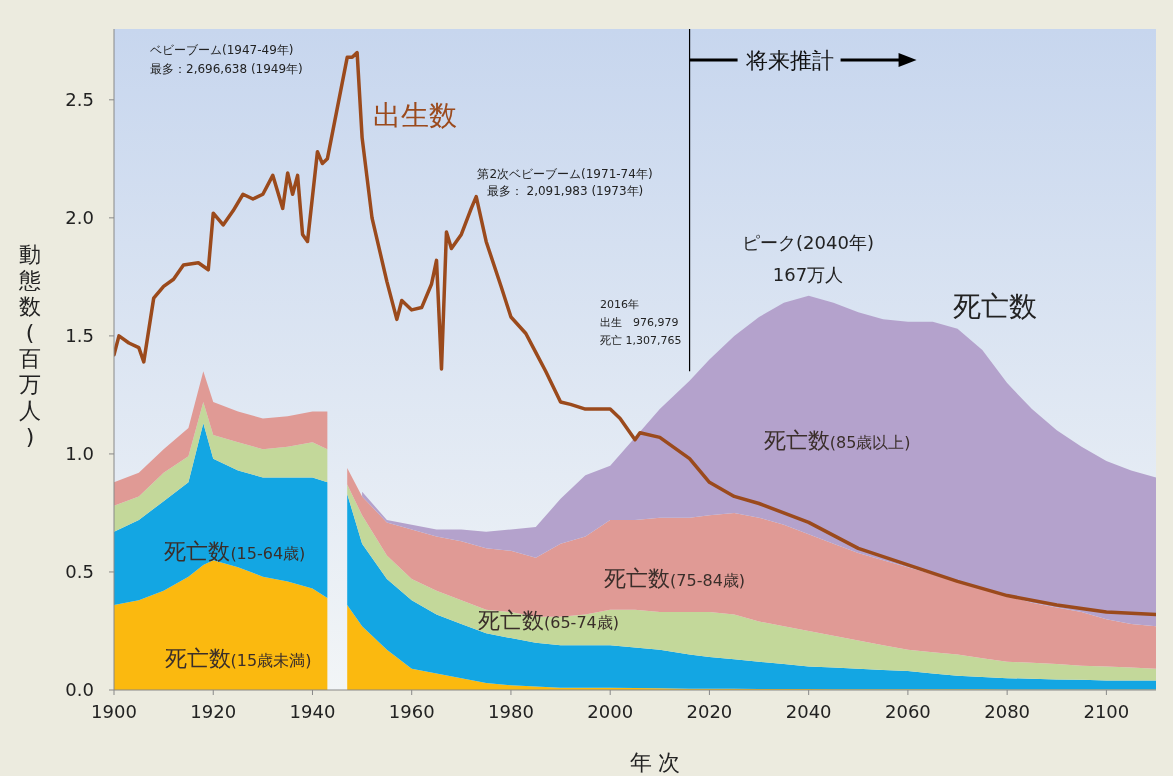  I want to click on annotation: 最多： 2,091,983 (1973年), so click(565, 191).